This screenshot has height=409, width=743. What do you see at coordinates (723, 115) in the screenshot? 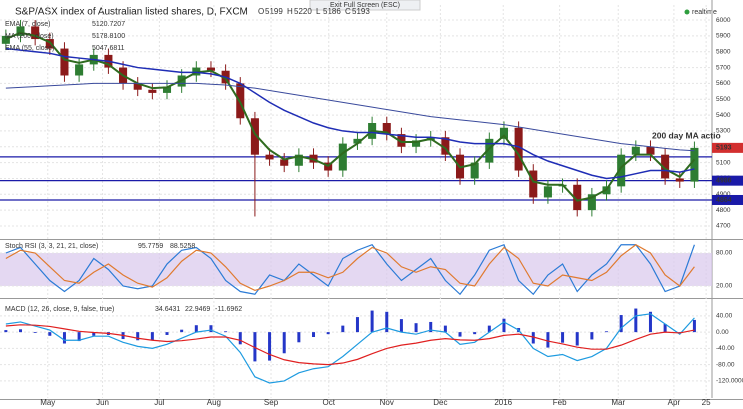
I see `y-tick-label: 5400` at bounding box center [723, 115].